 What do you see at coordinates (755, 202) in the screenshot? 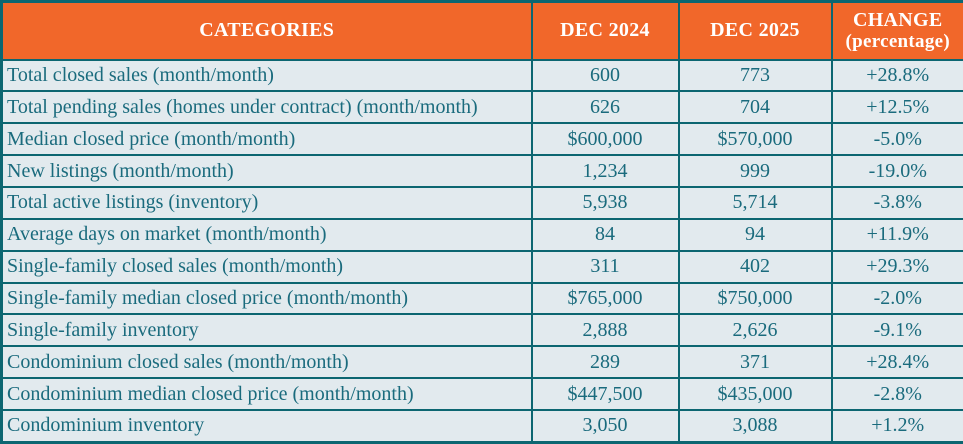
I see `dec-2025-cell: 5,714` at bounding box center [755, 202].